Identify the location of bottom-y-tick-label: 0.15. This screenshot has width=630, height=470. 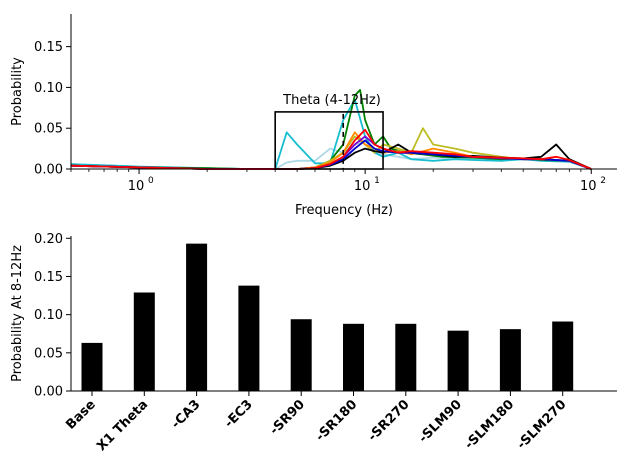
(48, 277).